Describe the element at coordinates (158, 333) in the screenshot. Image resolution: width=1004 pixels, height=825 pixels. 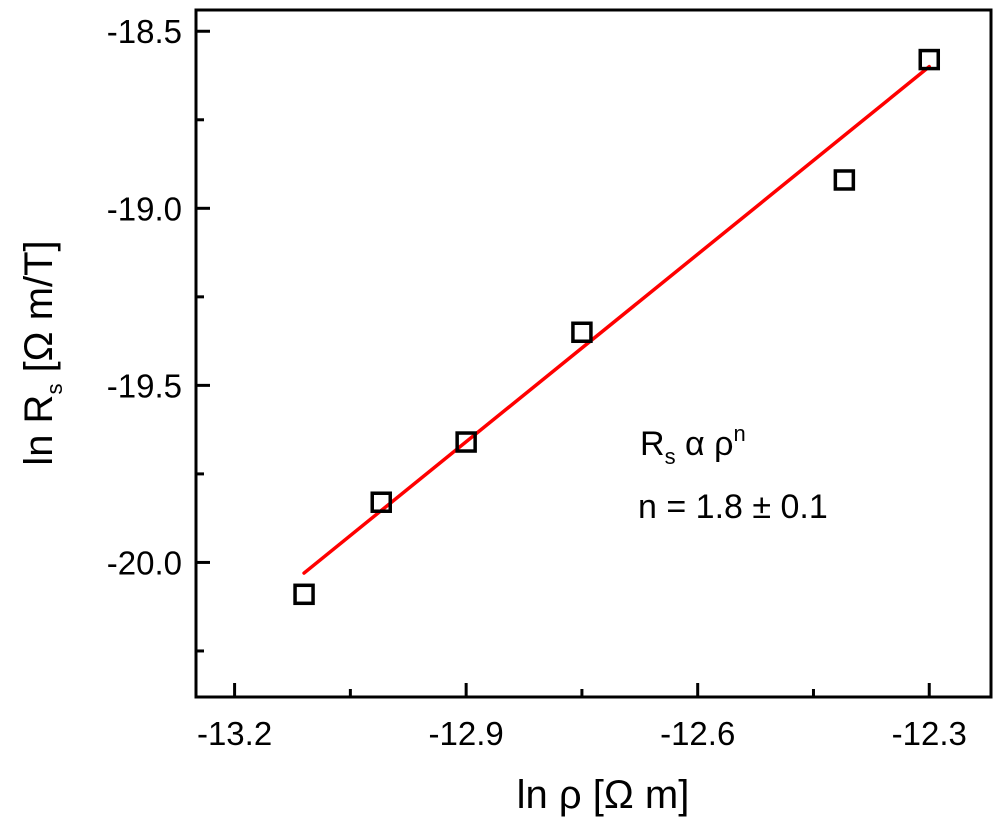
I see `y-axis: -20.0 -19.5 -19.0 -18.5` at that location.